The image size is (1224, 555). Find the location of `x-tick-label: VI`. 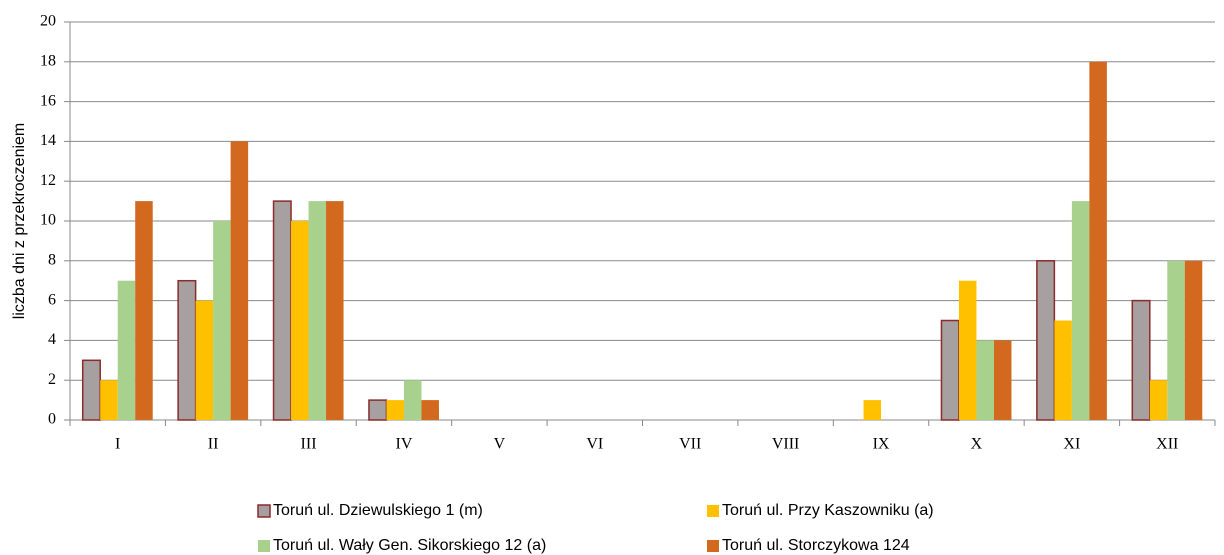

x-tick-label: VI is located at coordinates (594, 444).